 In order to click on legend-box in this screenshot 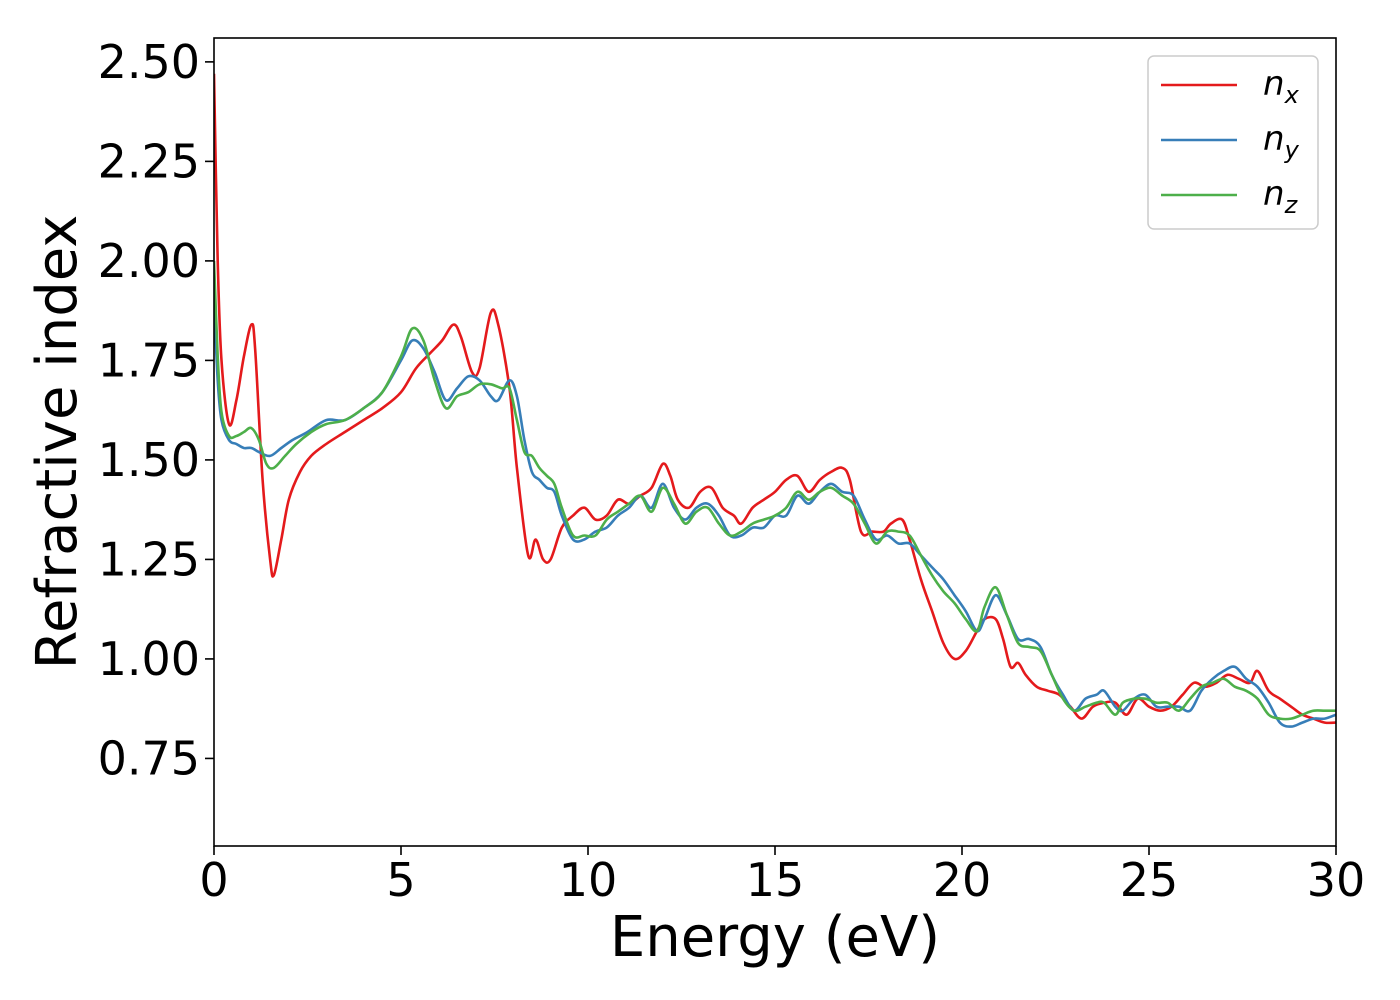, I will do `click(1233, 142)`.